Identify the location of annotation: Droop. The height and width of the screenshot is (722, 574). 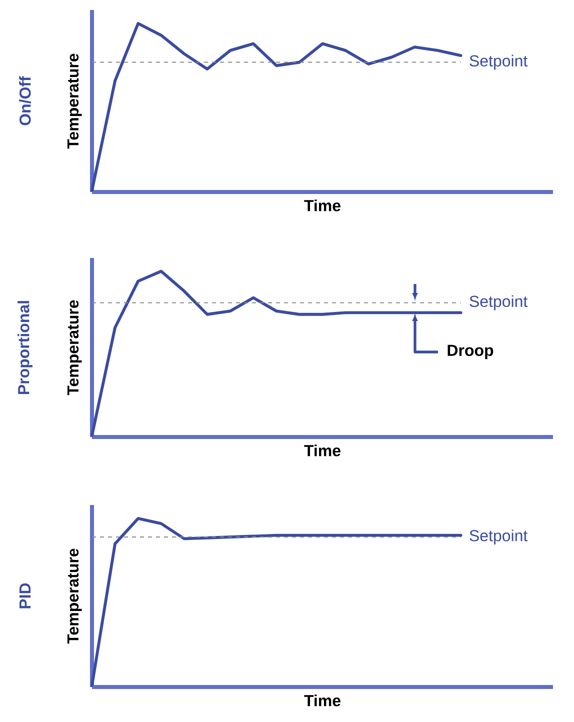
(471, 352).